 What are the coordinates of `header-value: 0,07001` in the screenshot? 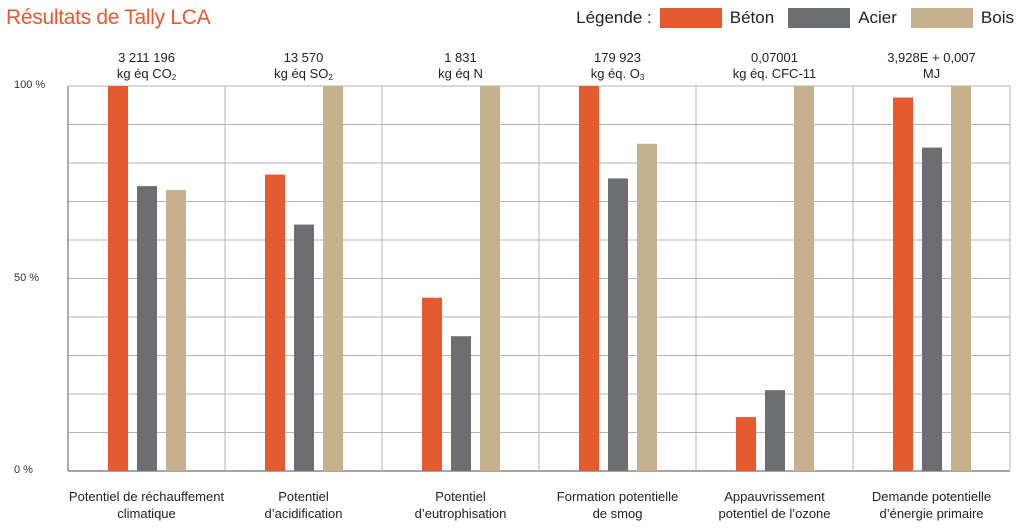 It's located at (774, 57).